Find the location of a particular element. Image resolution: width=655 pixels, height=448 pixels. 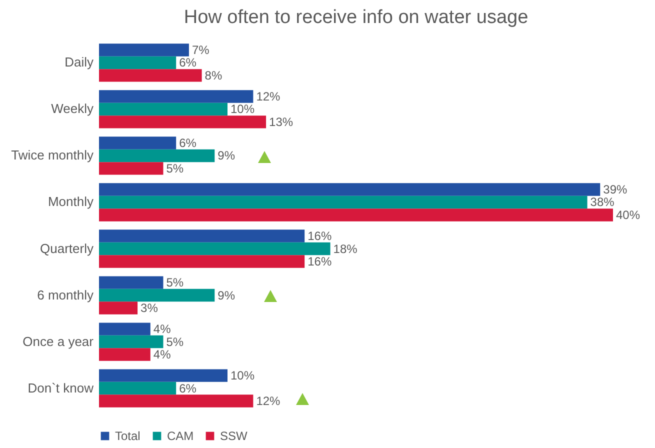

y-tick-label: Twice monthly is located at coordinates (52, 155).